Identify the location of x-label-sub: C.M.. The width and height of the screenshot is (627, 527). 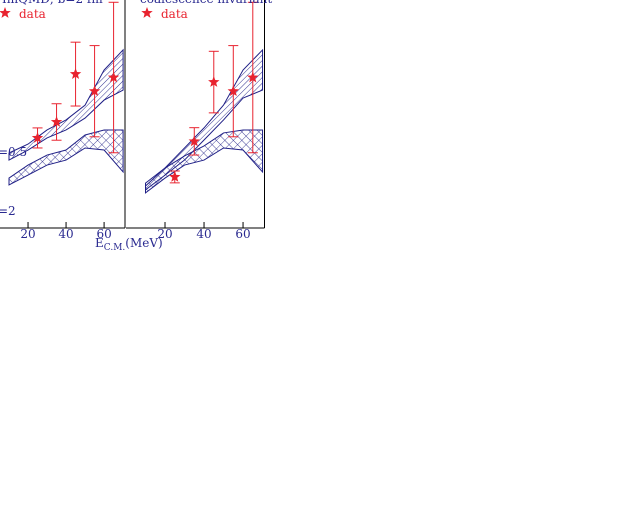
(115, 248).